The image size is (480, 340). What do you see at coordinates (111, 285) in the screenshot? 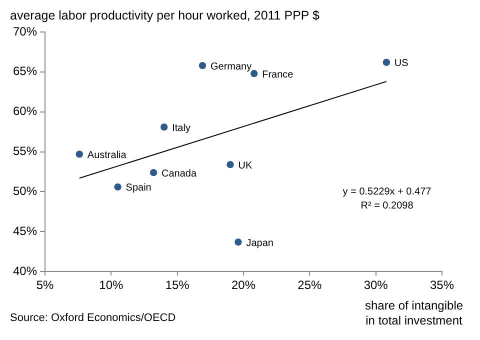
I see `x-tick-label: 10%` at bounding box center [111, 285].